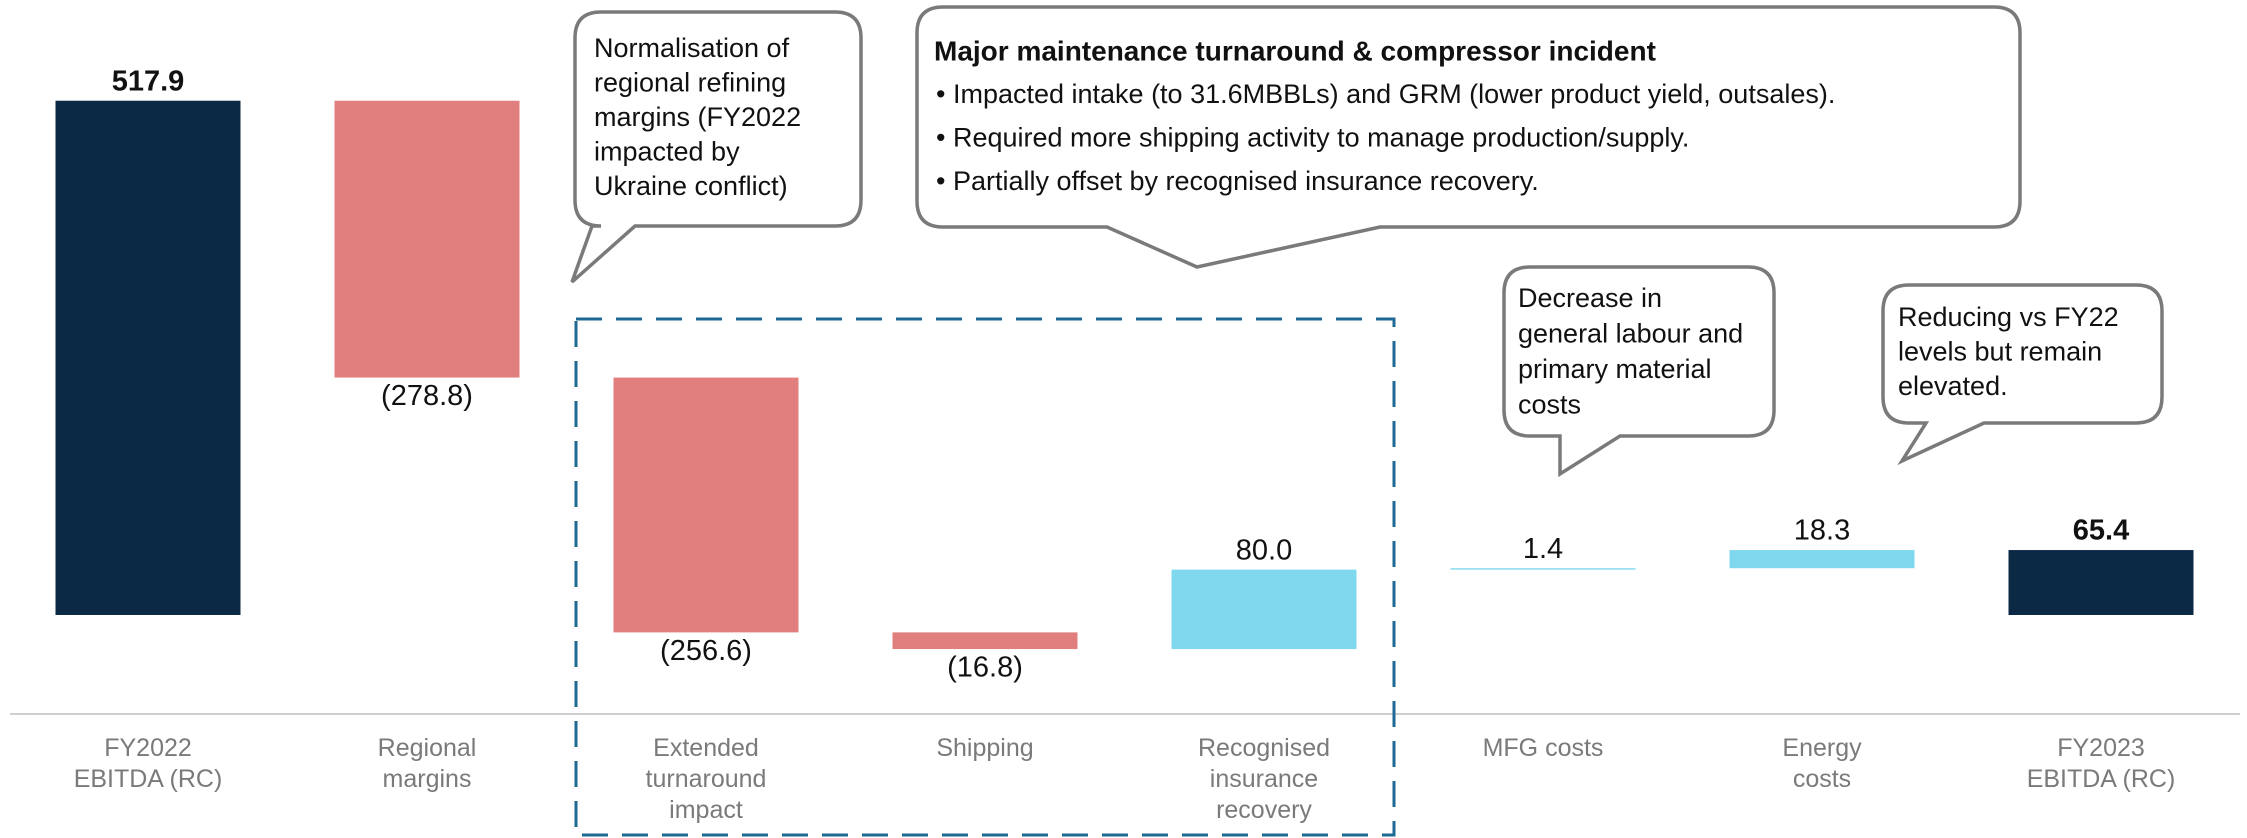 The width and height of the screenshot is (2247, 838). Describe the element at coordinates (2101, 531) in the screenshot. I see `data-label: 65.4` at that location.